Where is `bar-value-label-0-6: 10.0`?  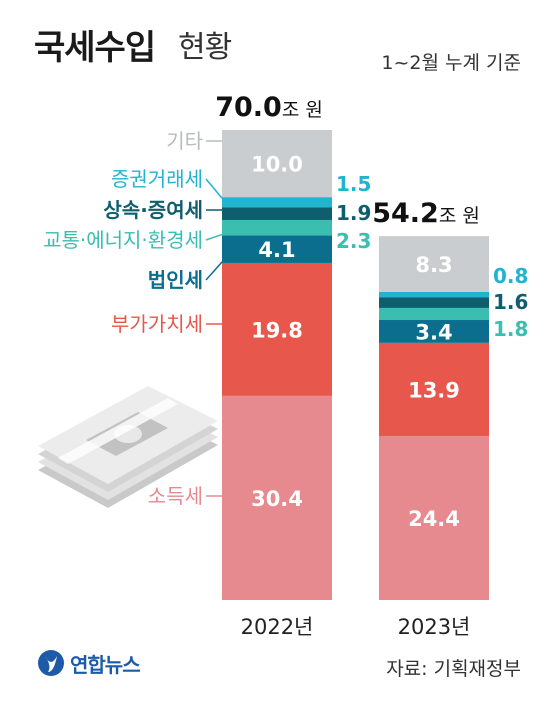
bar-value-label-0-6: 10.0 is located at coordinates (277, 165).